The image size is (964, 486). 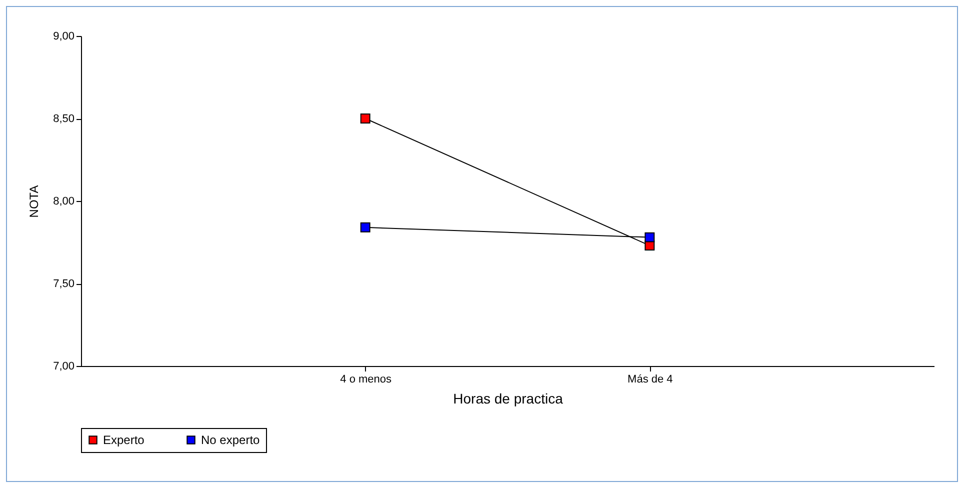 I want to click on y-tick-label: 7,50, so click(x=63, y=284).